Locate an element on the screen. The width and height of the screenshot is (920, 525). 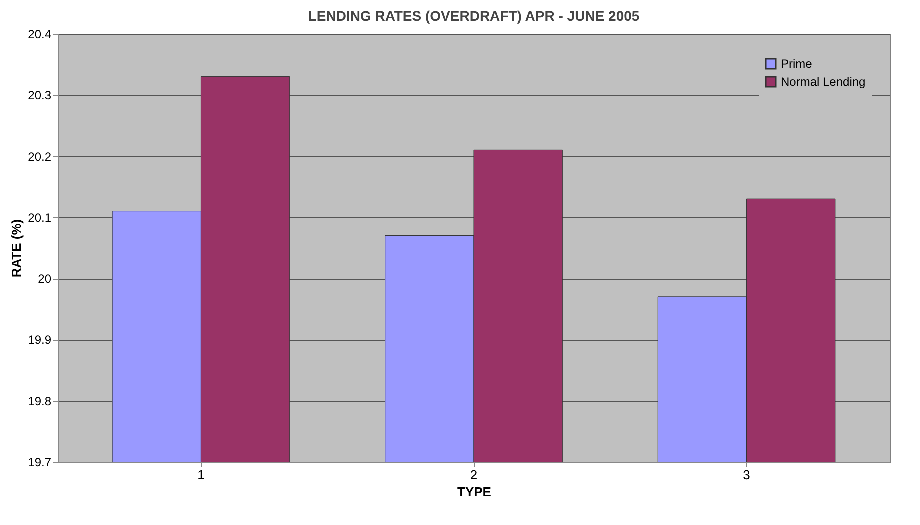
y-tick-label: 20 is located at coordinates (45, 279).